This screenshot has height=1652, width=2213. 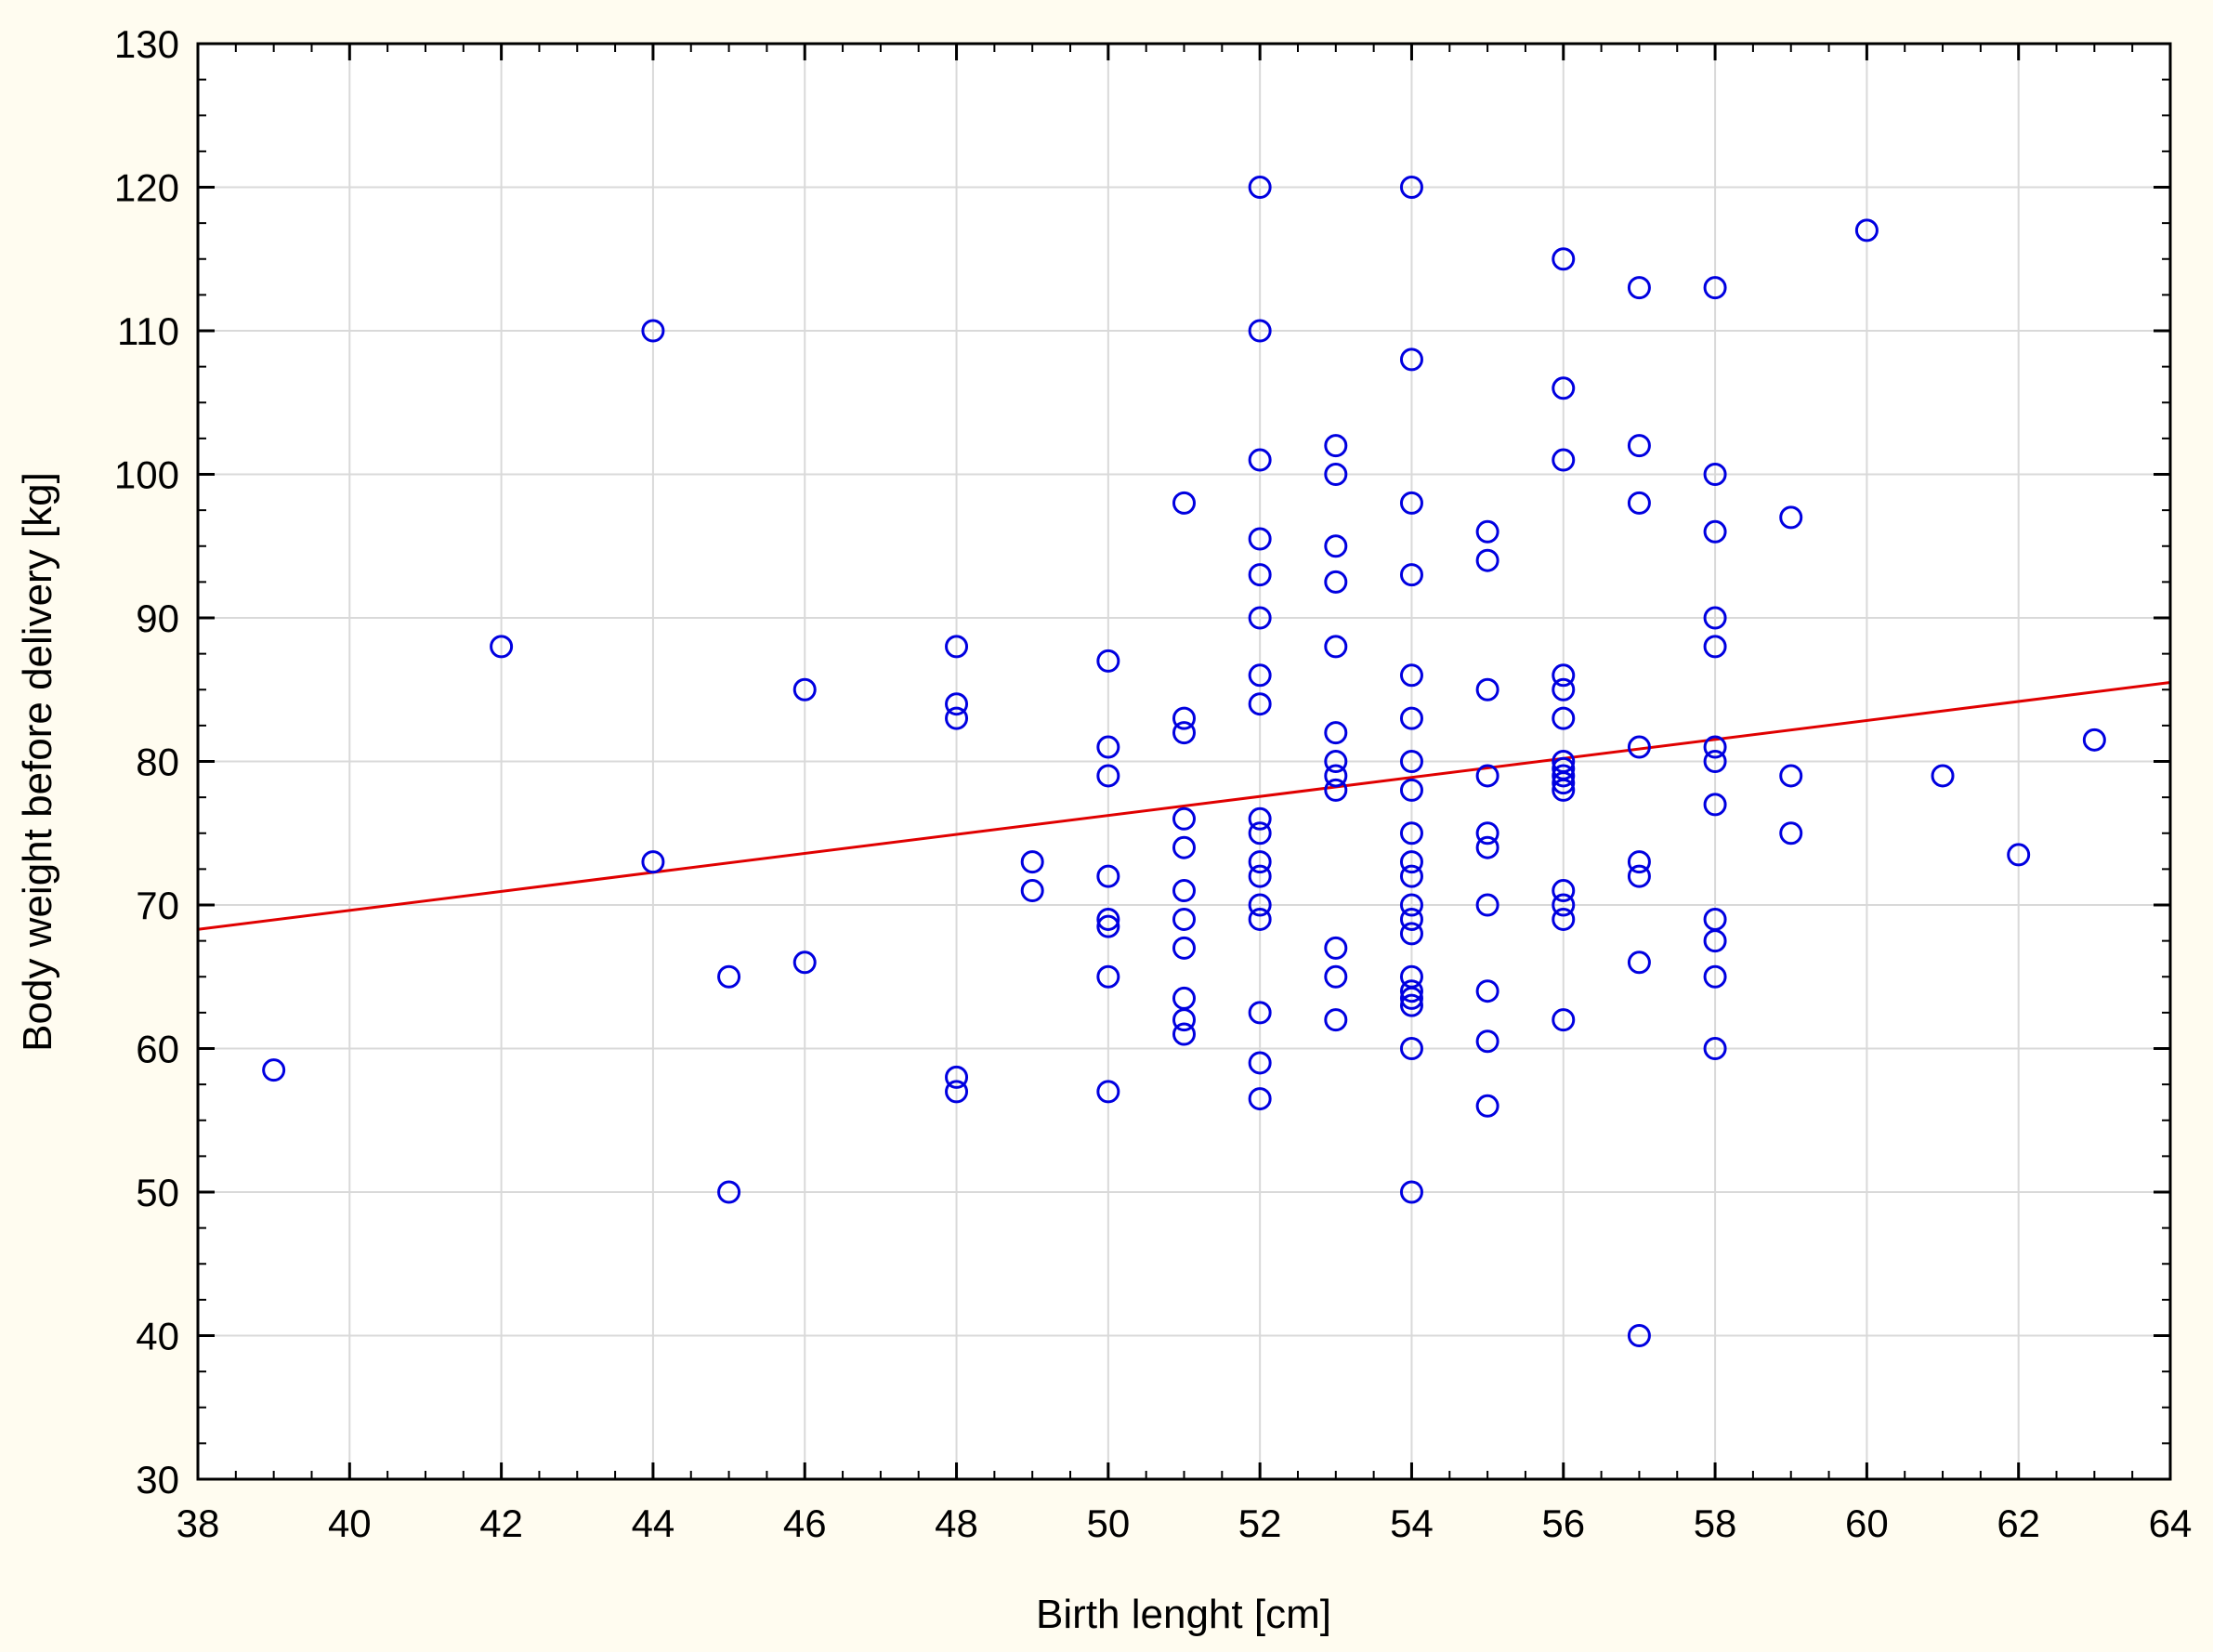 I want to click on x-tick-label: 52, so click(x=1260, y=1523).